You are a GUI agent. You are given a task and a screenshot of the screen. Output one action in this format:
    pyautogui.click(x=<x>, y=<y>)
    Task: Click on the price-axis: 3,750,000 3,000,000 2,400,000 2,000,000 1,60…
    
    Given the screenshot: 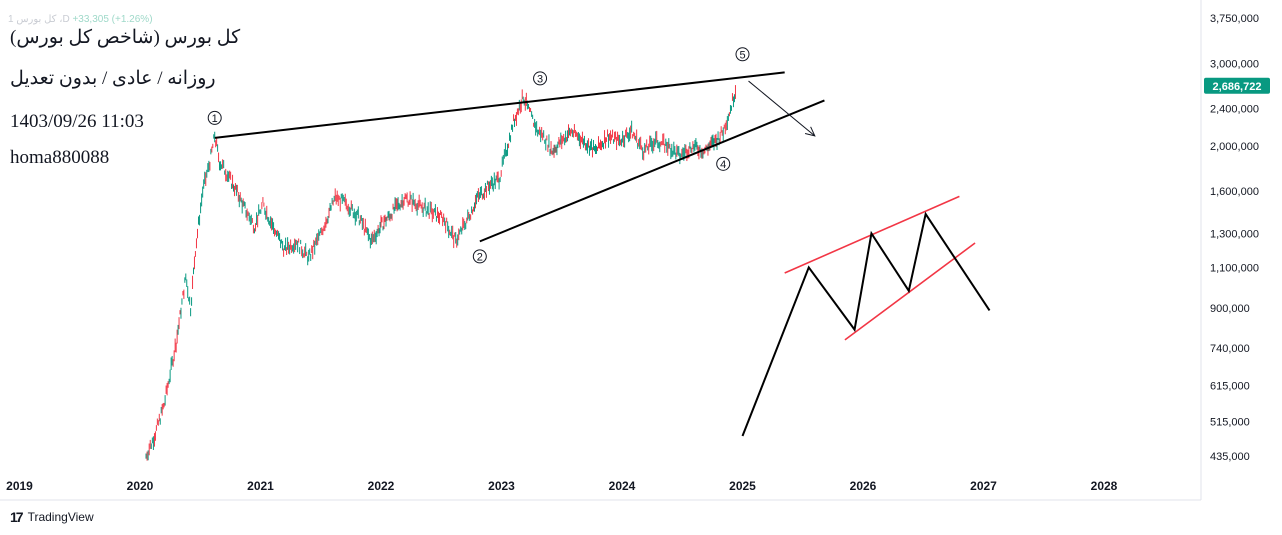 What is the action you would take?
    pyautogui.click(x=1234, y=238)
    